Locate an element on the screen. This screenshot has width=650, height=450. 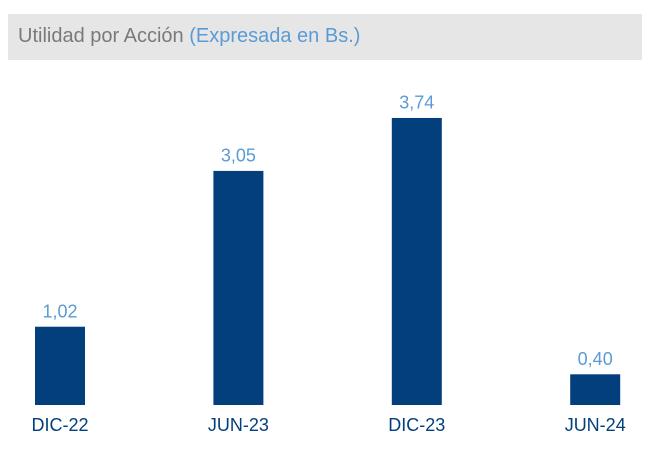
chart-heading: Utilidad por Acción (Expresada en Bs.) is located at coordinates (189, 36).